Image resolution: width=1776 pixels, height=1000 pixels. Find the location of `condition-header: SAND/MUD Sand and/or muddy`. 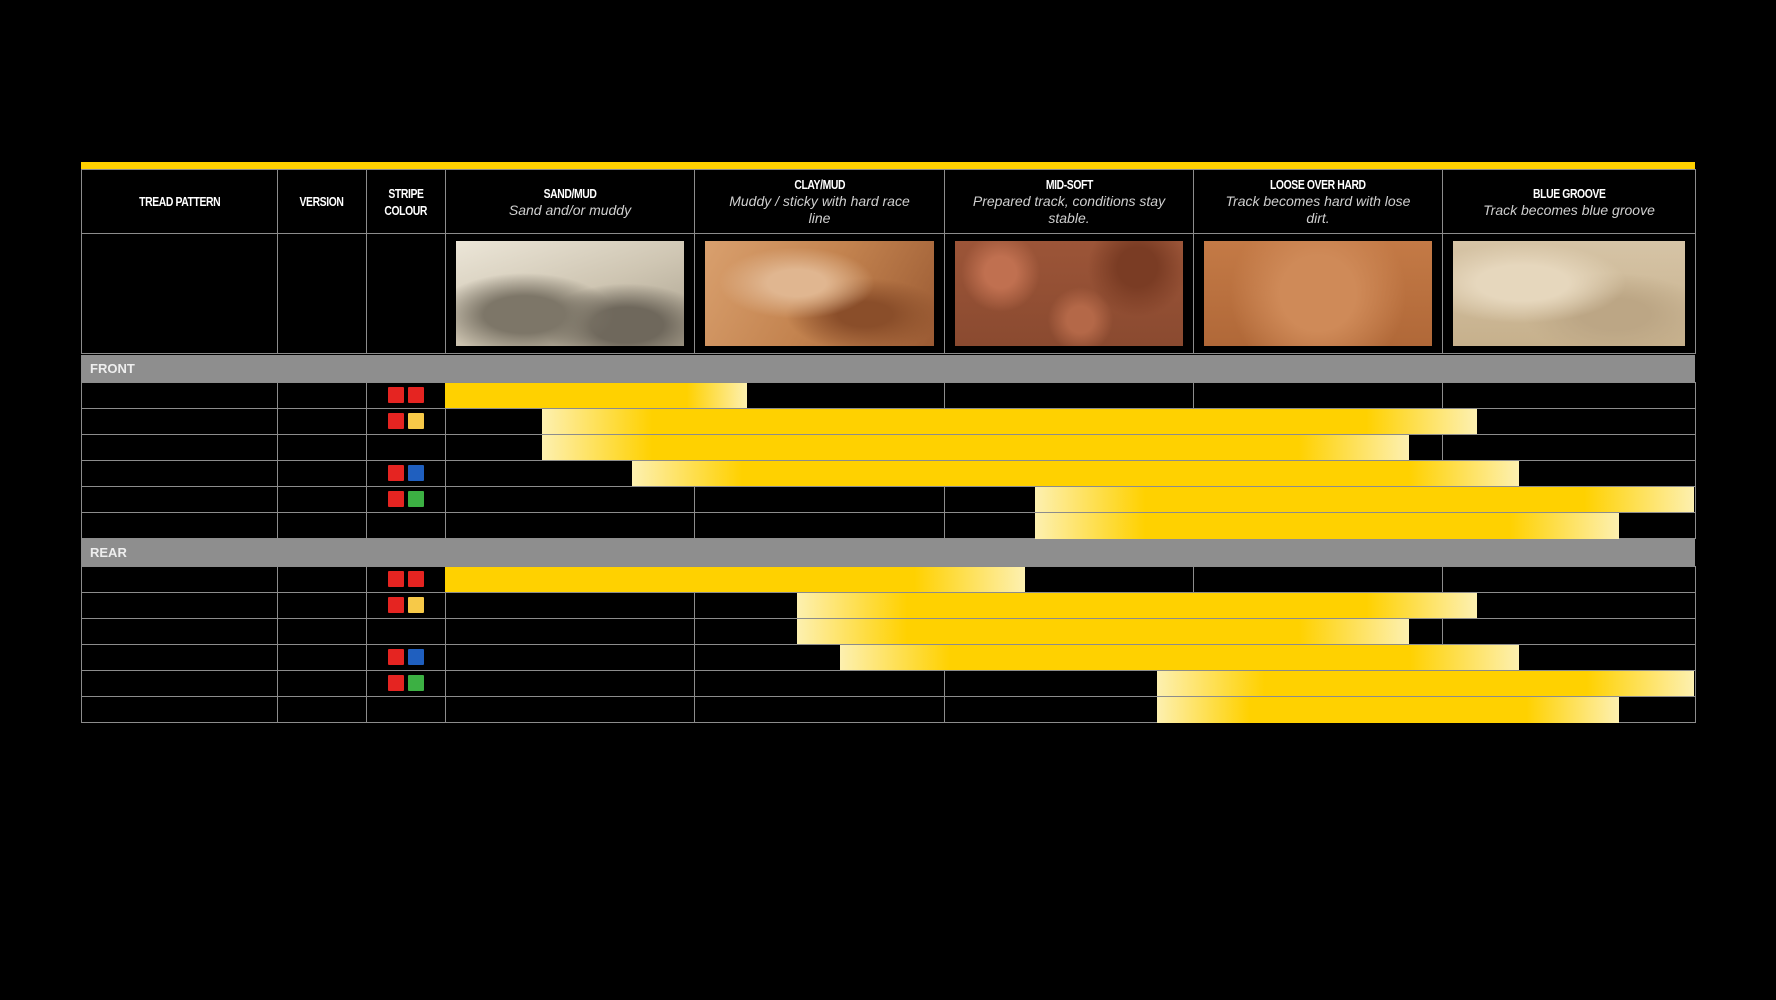

condition-header: SAND/MUD Sand and/or muddy is located at coordinates (570, 201).